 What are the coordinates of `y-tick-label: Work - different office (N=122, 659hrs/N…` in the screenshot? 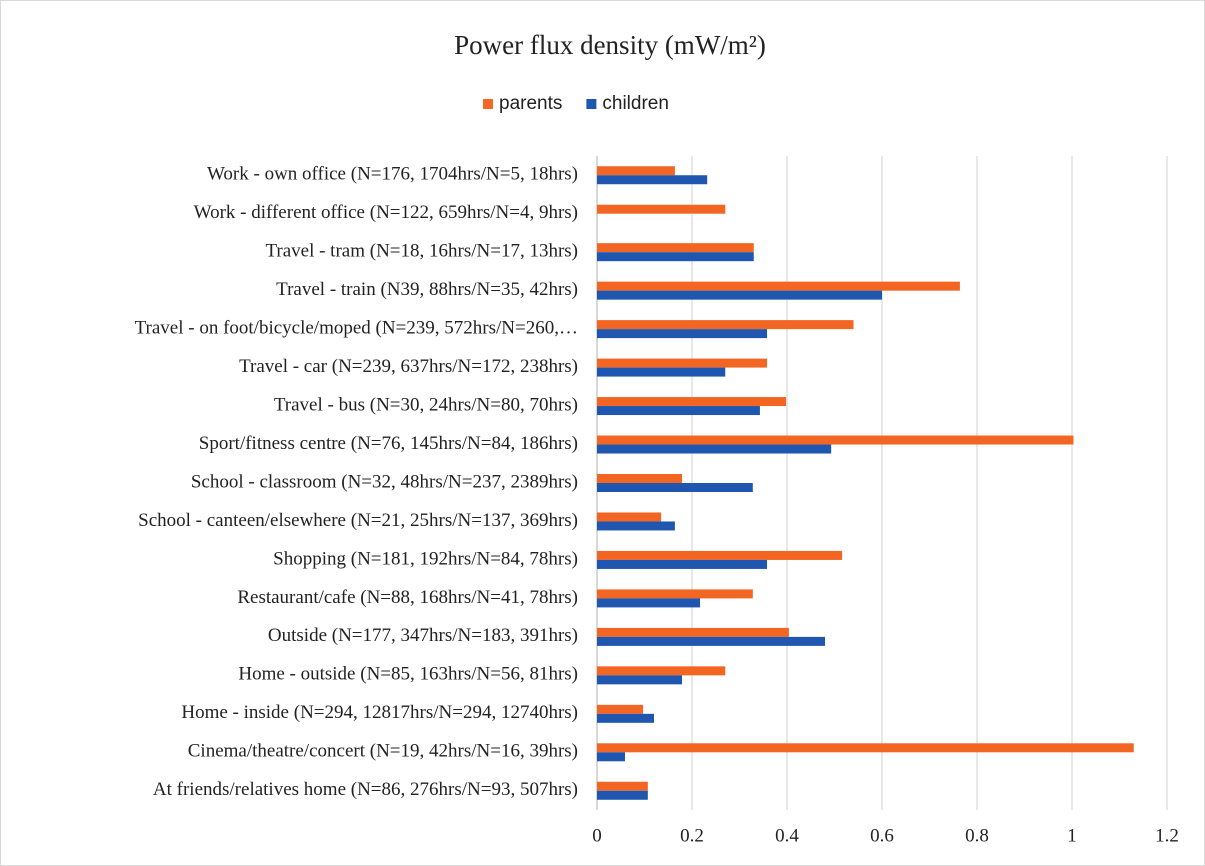 It's located at (386, 212).